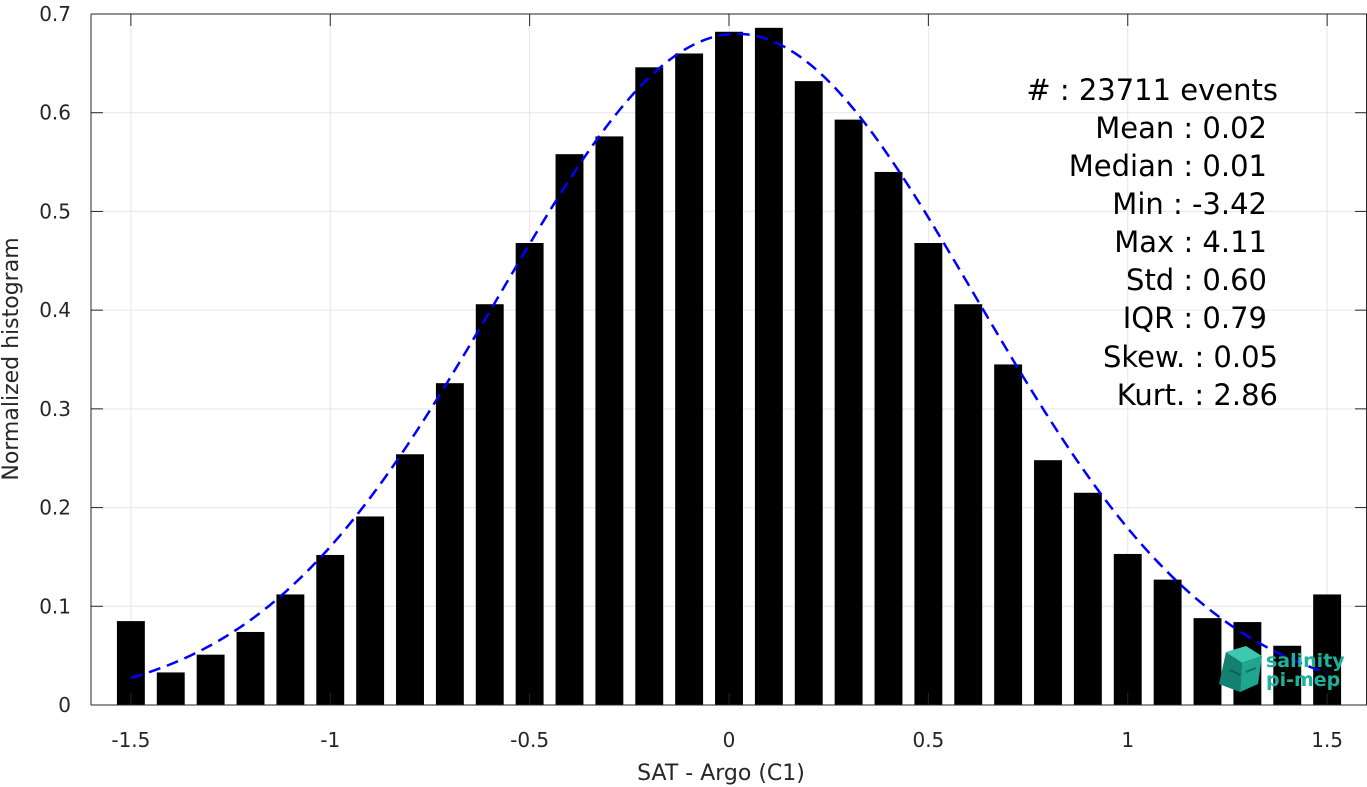  What do you see at coordinates (729, 740) in the screenshot?
I see `x-tick-label: 0` at bounding box center [729, 740].